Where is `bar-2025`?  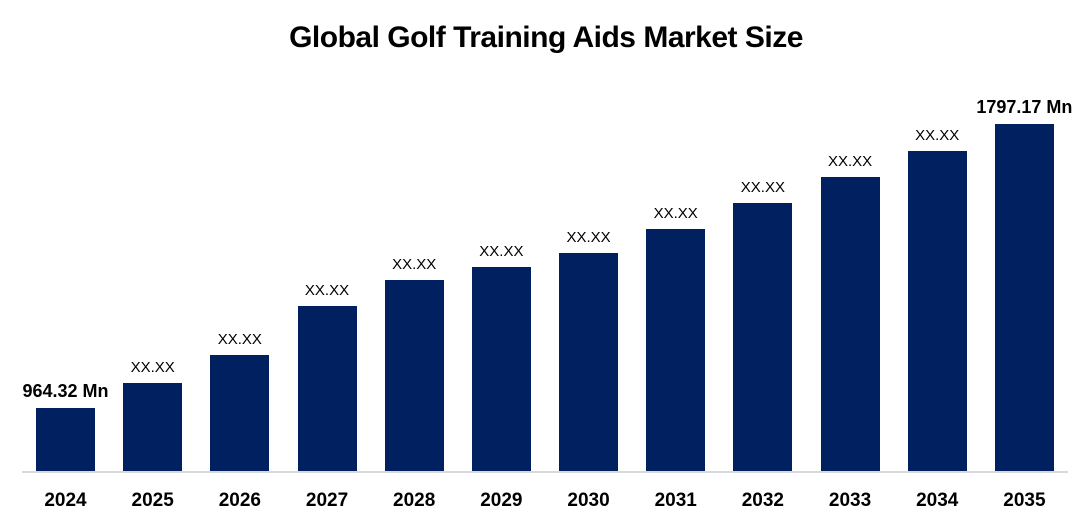 bar-2025 is located at coordinates (153, 427).